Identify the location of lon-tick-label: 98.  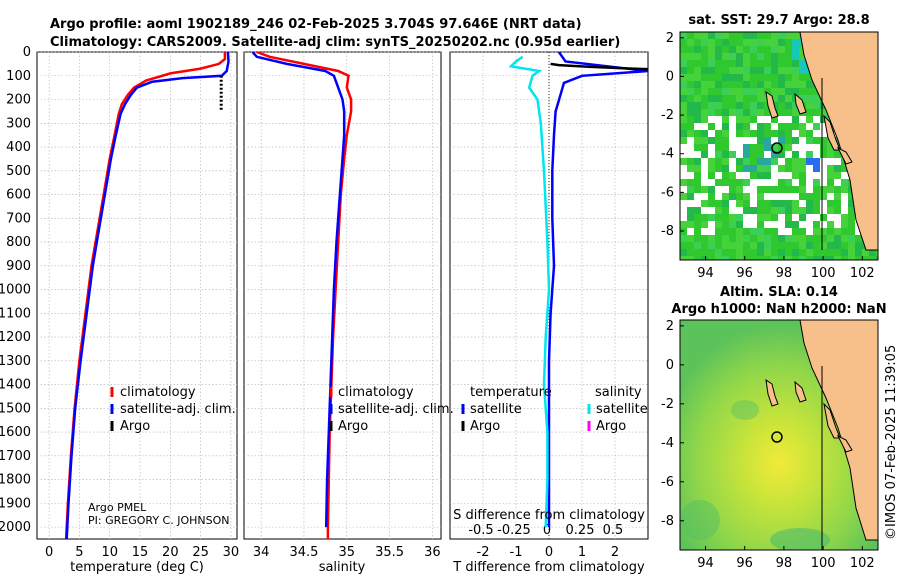
(784, 563).